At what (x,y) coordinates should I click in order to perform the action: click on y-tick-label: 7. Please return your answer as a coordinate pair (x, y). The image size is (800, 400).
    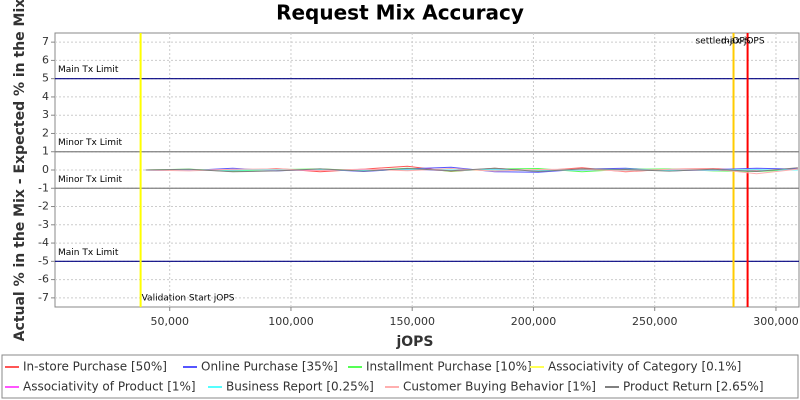
    Looking at the image, I should click on (45, 41).